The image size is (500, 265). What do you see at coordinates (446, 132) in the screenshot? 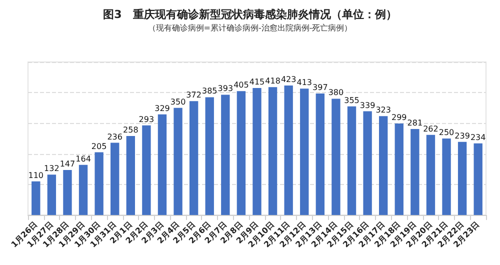
I see `data-label: 250` at bounding box center [446, 132].